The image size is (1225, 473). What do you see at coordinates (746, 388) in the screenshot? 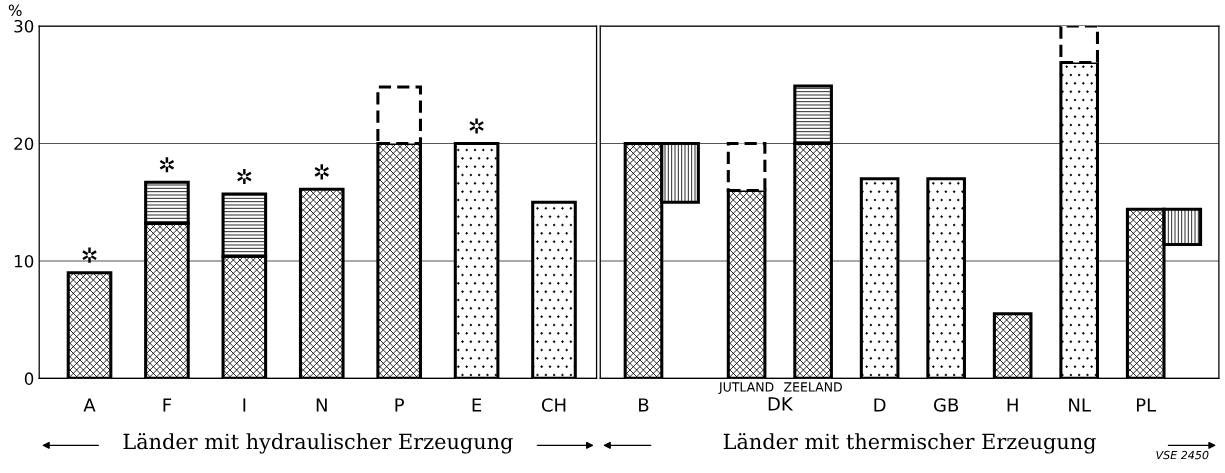
I see `x-tick-label: JUTLAND` at bounding box center [746, 388].